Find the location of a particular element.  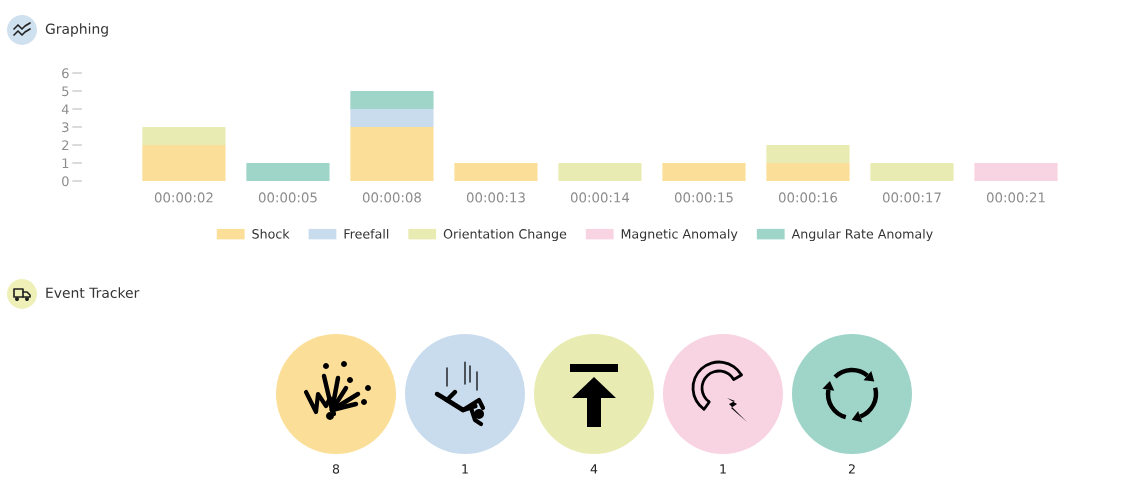

y-tick-label: 0 is located at coordinates (65, 181).